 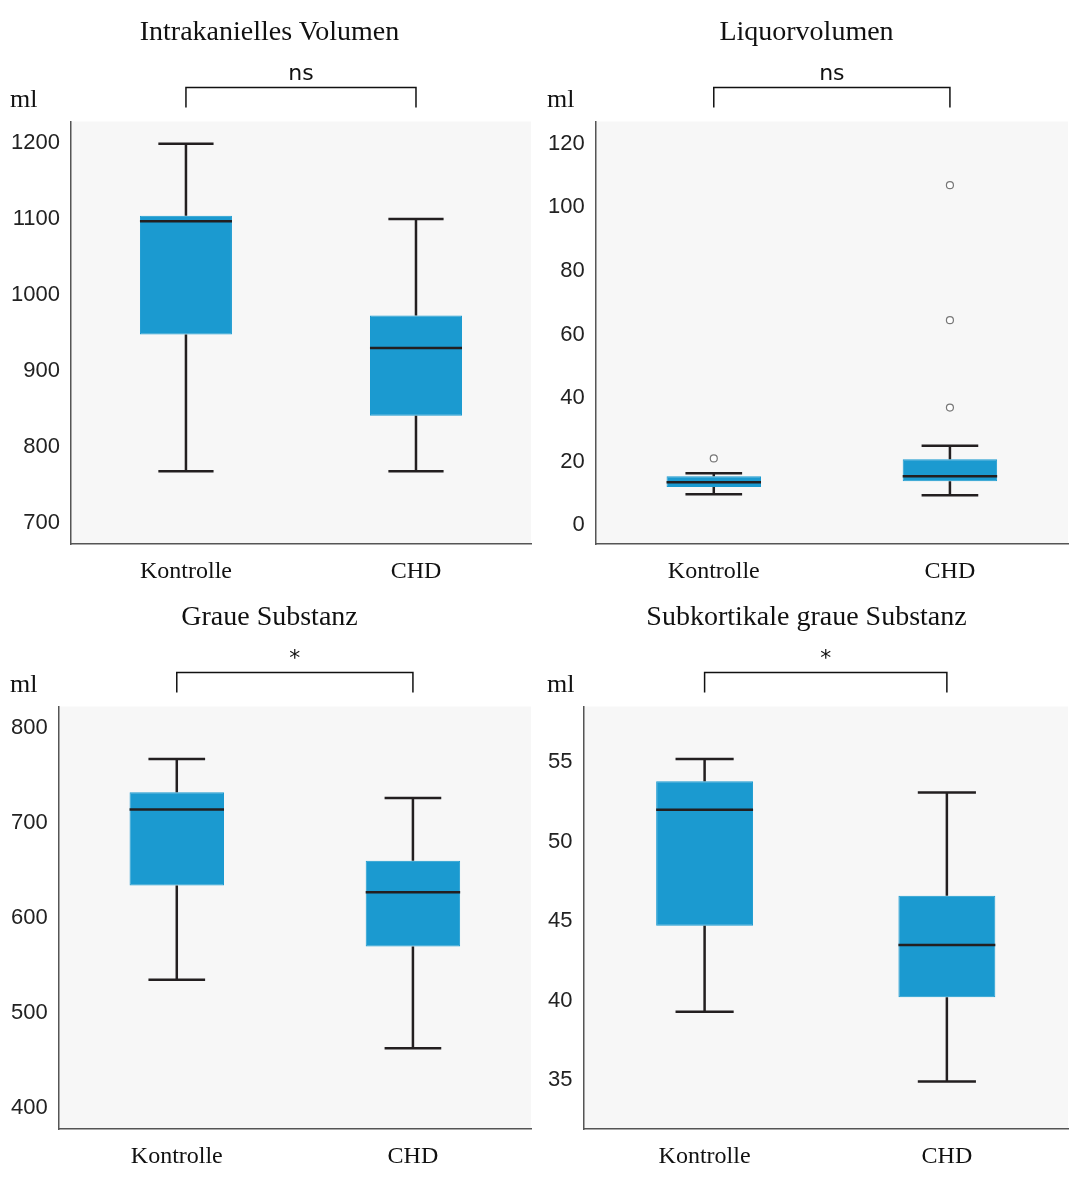 What do you see at coordinates (560, 920) in the screenshot?
I see `y-tick-label: 45` at bounding box center [560, 920].